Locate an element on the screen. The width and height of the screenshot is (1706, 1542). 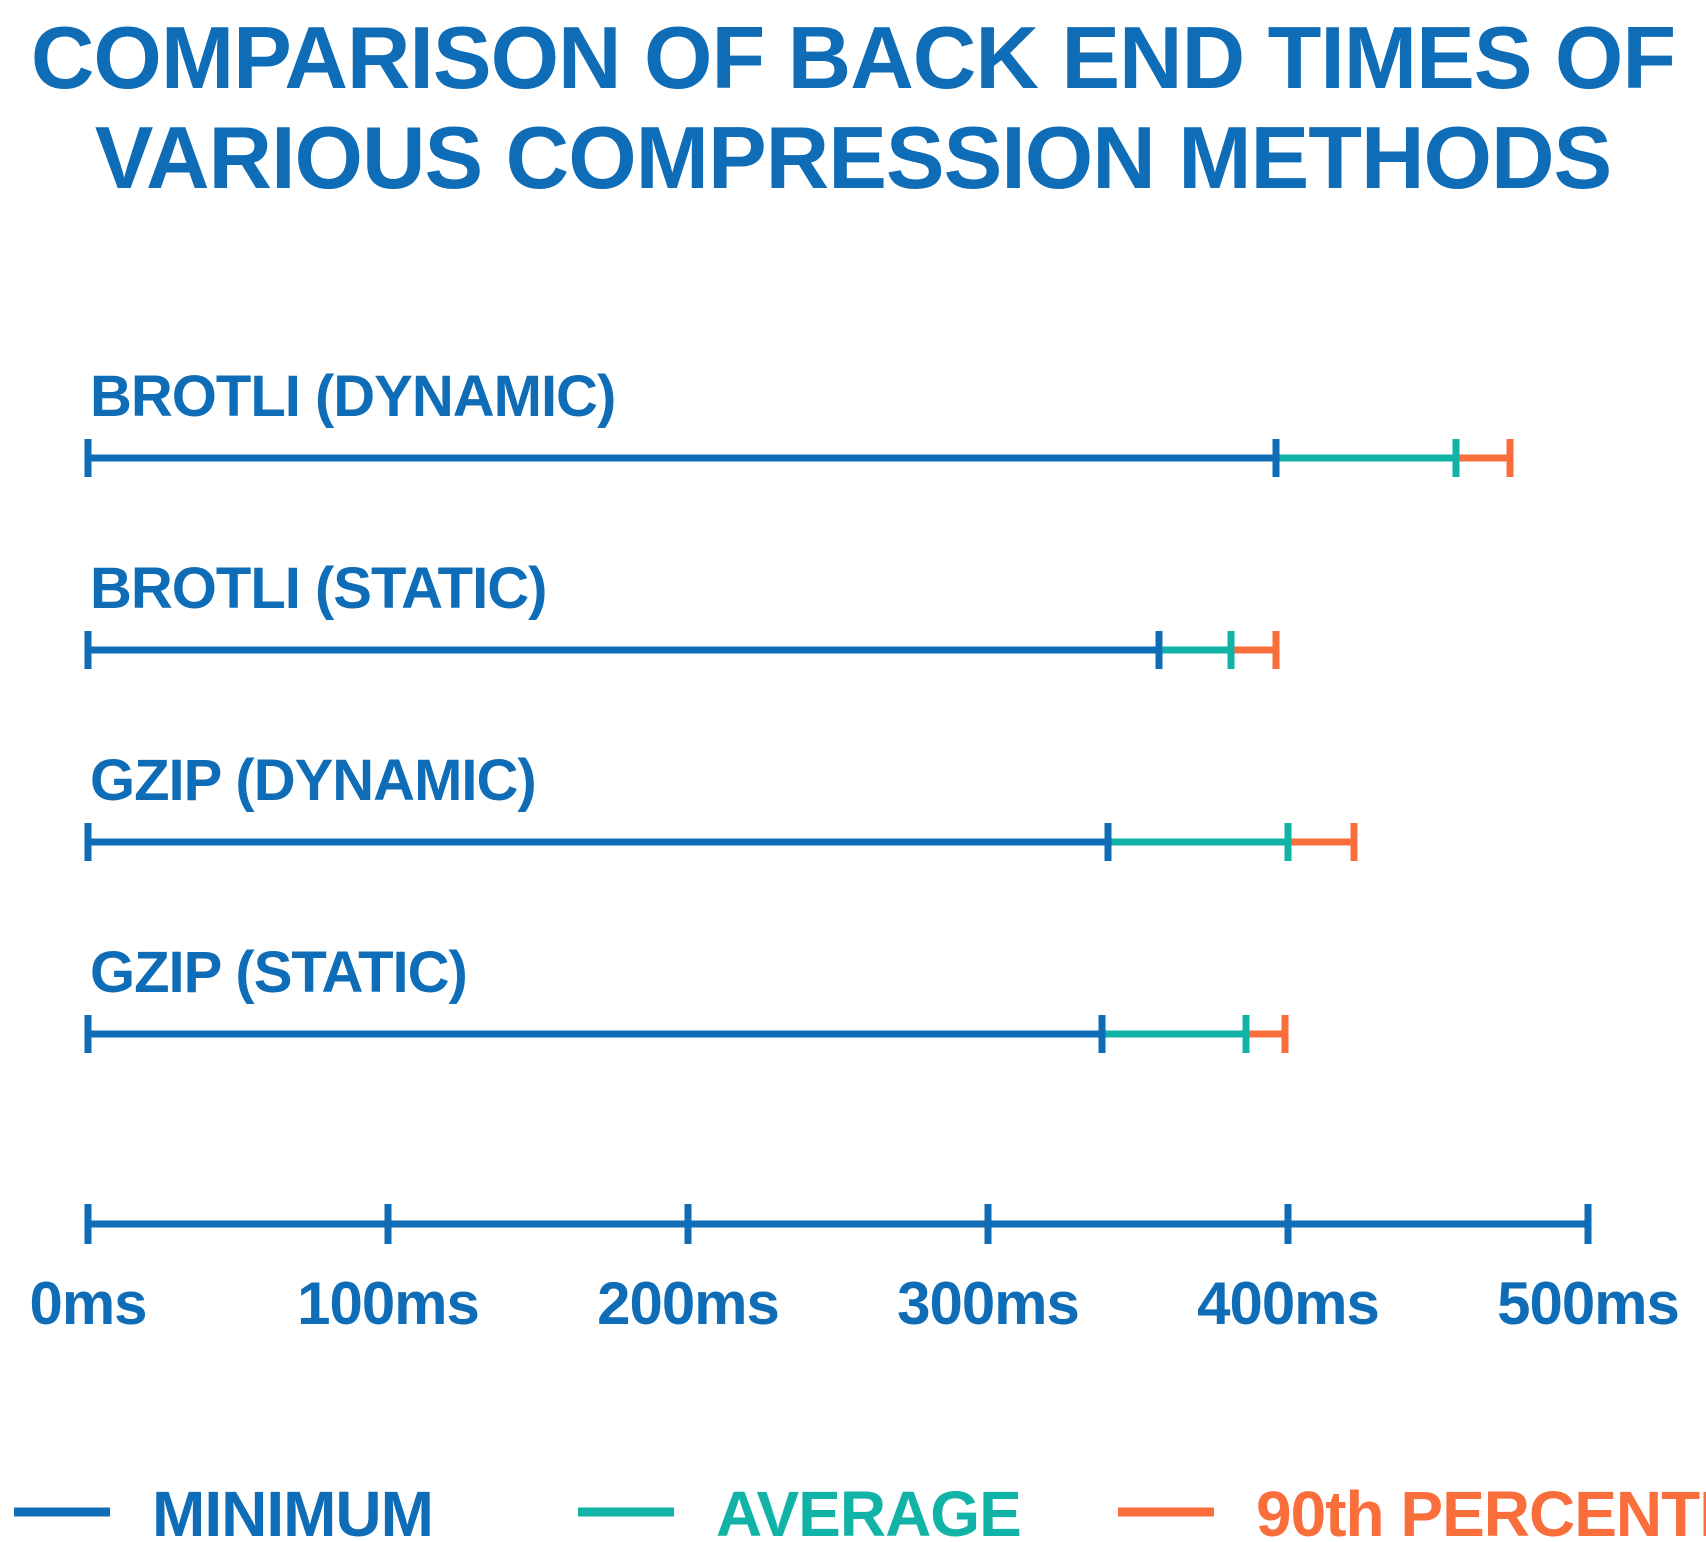
x-tick-label: 400ms is located at coordinates (1288, 1303).